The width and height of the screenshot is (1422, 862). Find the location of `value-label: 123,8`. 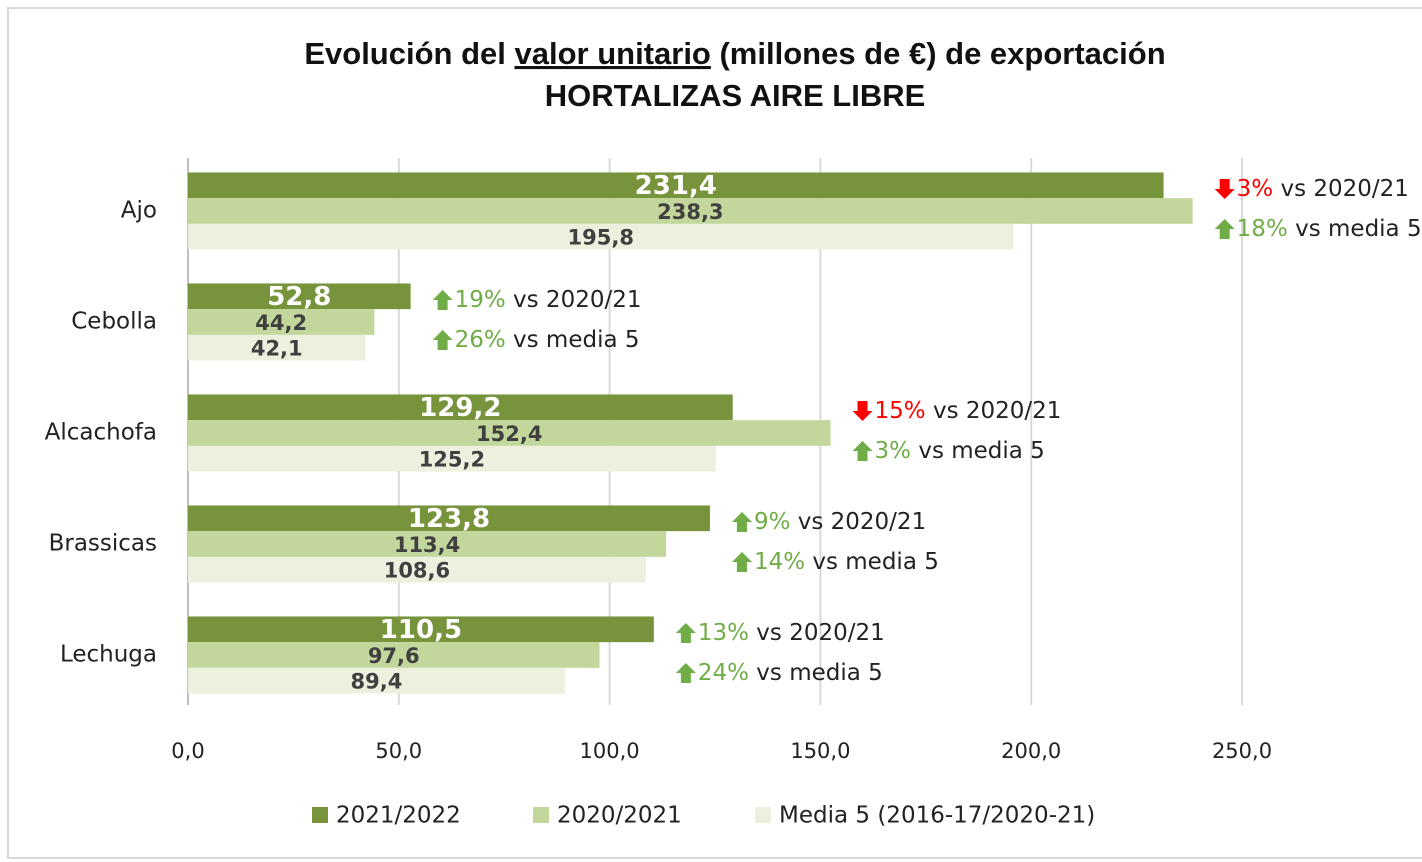

value-label: 123,8 is located at coordinates (449, 519).